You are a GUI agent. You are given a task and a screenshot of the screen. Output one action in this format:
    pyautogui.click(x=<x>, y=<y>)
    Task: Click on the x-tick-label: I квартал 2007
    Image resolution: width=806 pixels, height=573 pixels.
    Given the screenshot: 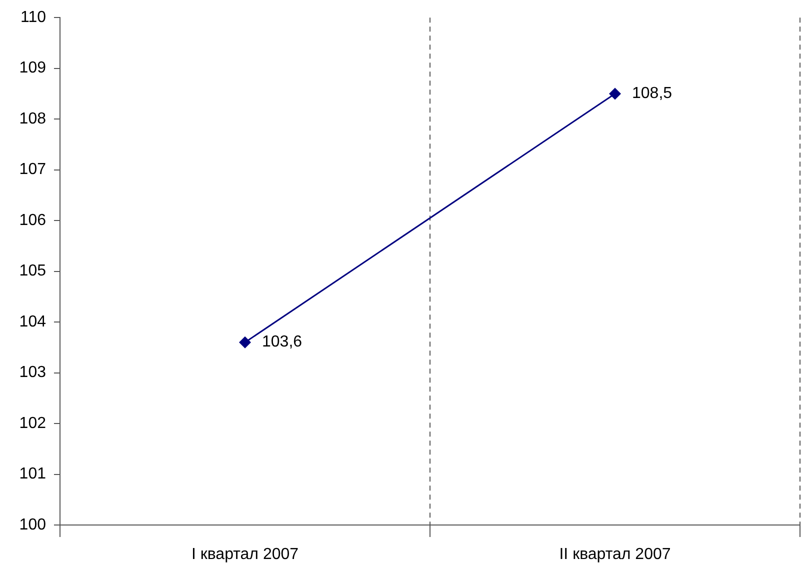 What is the action you would take?
    pyautogui.click(x=245, y=555)
    